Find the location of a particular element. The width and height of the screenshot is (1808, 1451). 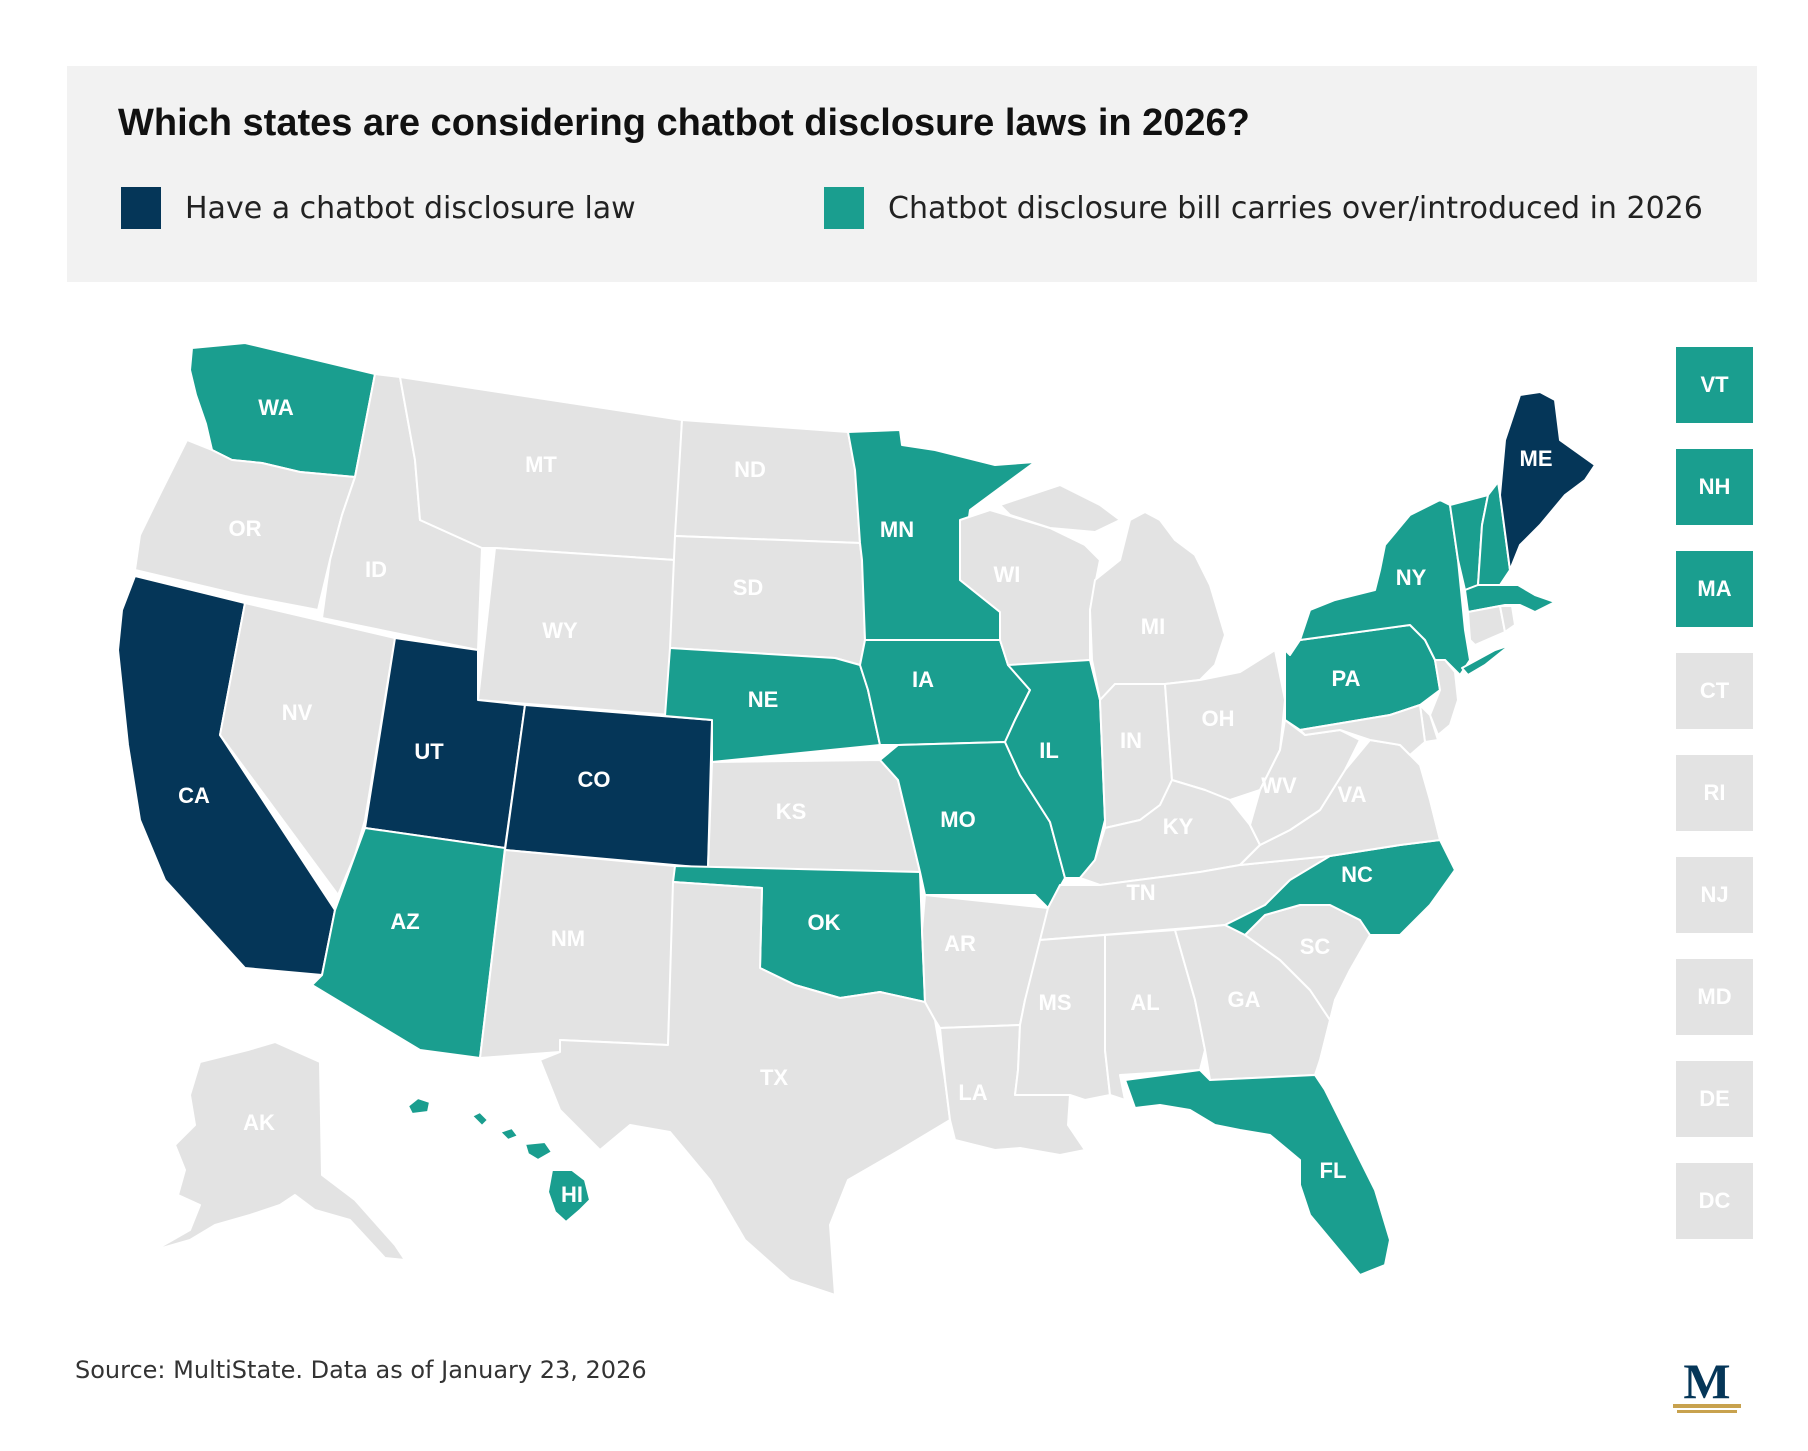

state-label-wv: WV is located at coordinates (1279, 785).